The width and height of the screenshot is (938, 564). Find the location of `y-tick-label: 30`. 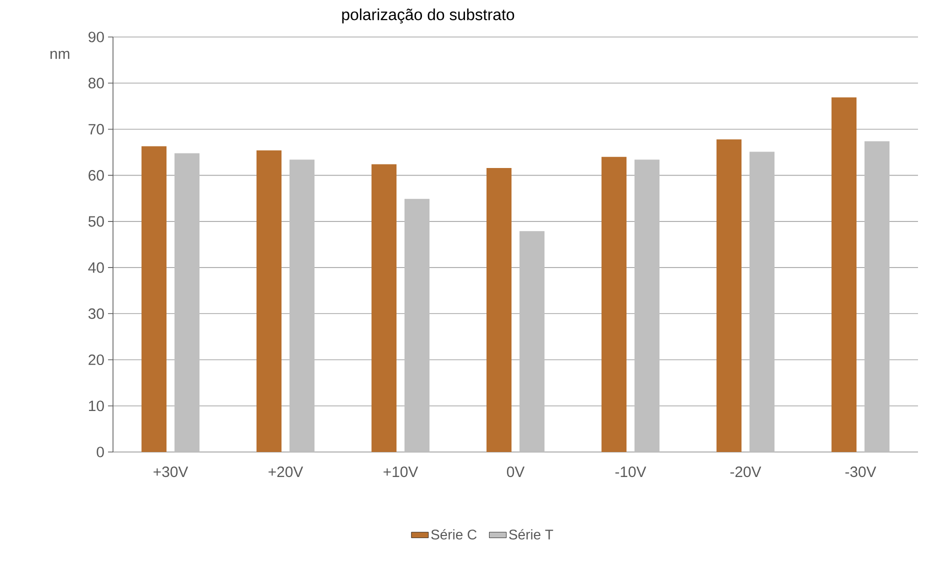

y-tick-label: 30 is located at coordinates (96, 313).